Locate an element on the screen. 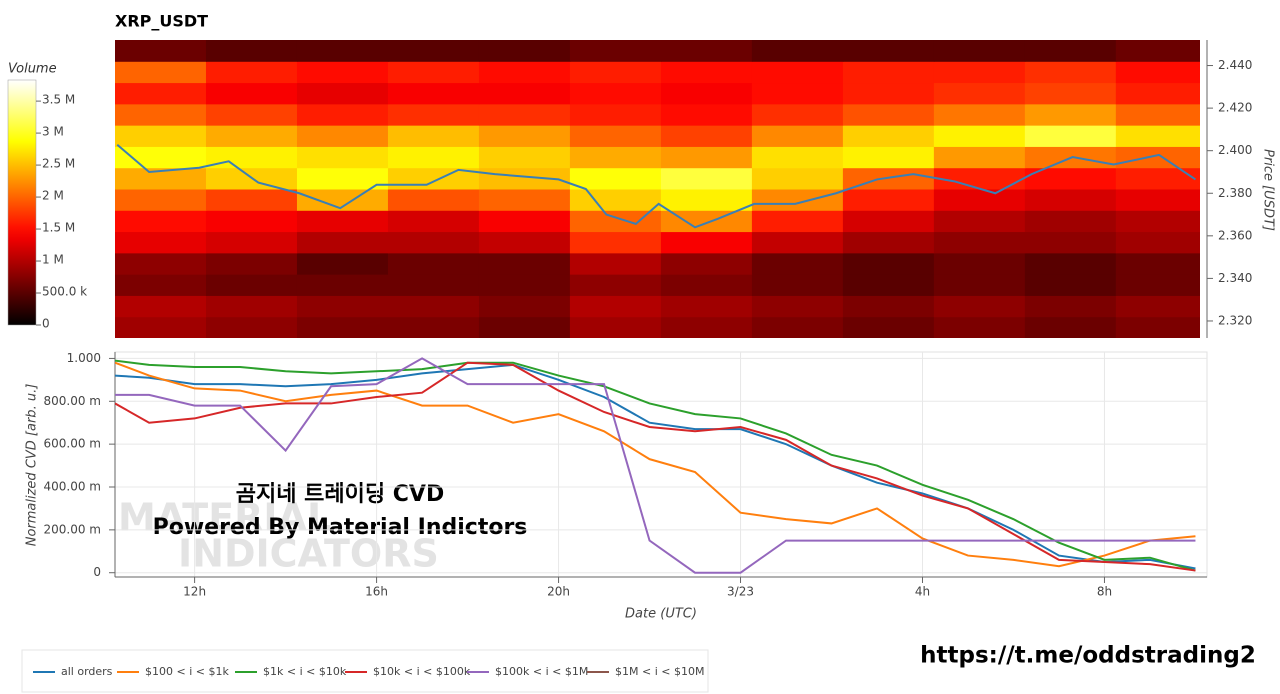  colorbar-tick-label: 0 is located at coordinates (46, 324).